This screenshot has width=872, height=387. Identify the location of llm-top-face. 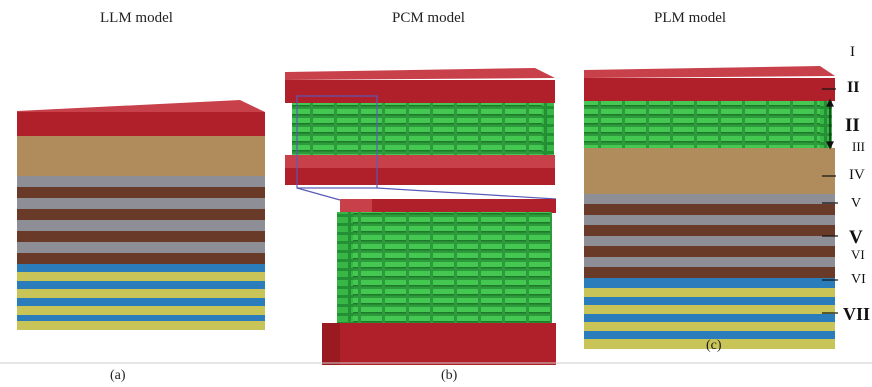
(141, 106).